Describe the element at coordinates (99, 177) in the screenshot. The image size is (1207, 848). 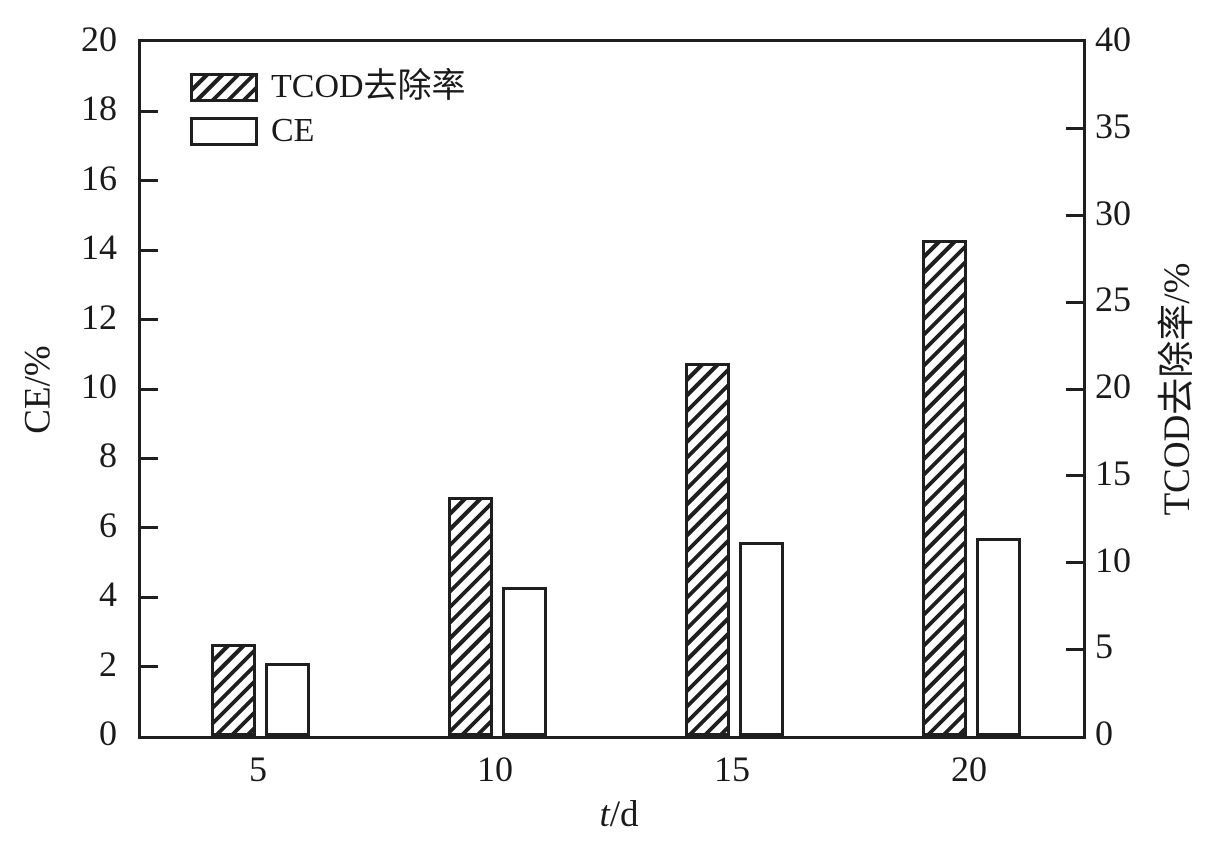
I see `left-axis-tick-label-16: 16` at that location.